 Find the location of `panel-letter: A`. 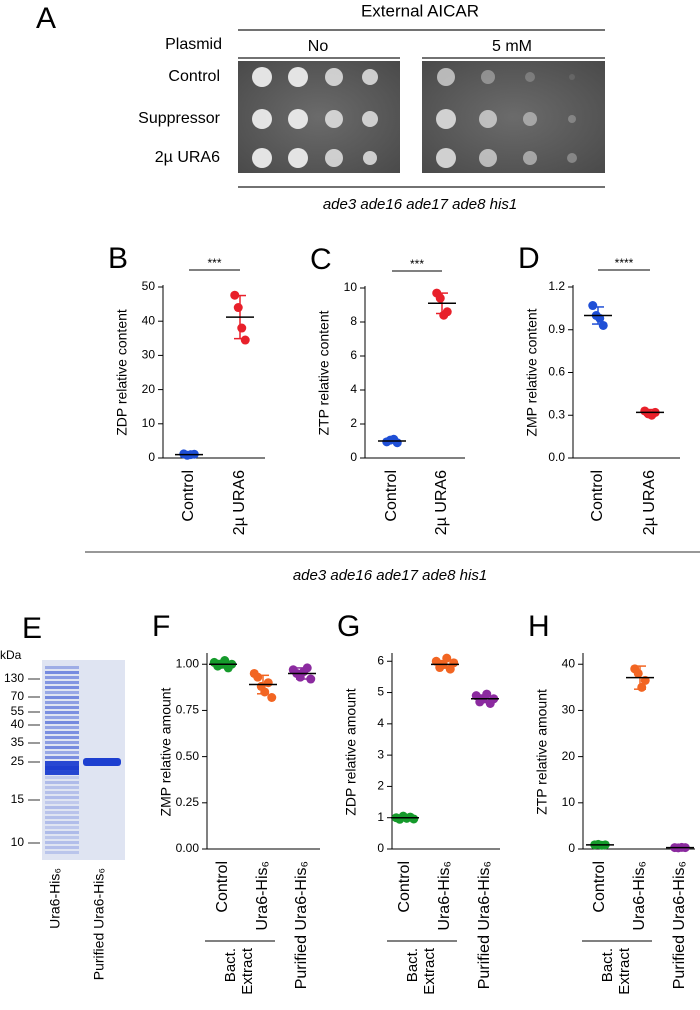

panel-letter: A is located at coordinates (46, 18).